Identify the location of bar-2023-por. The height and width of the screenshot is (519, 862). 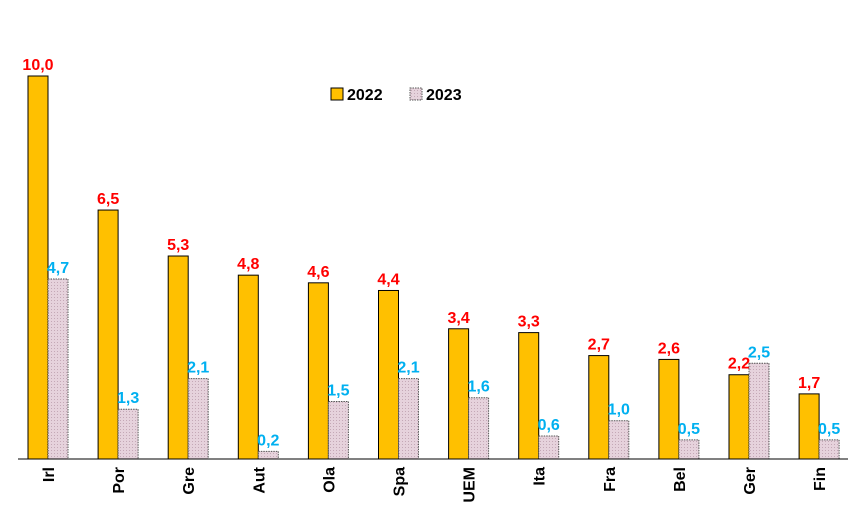
(128, 434).